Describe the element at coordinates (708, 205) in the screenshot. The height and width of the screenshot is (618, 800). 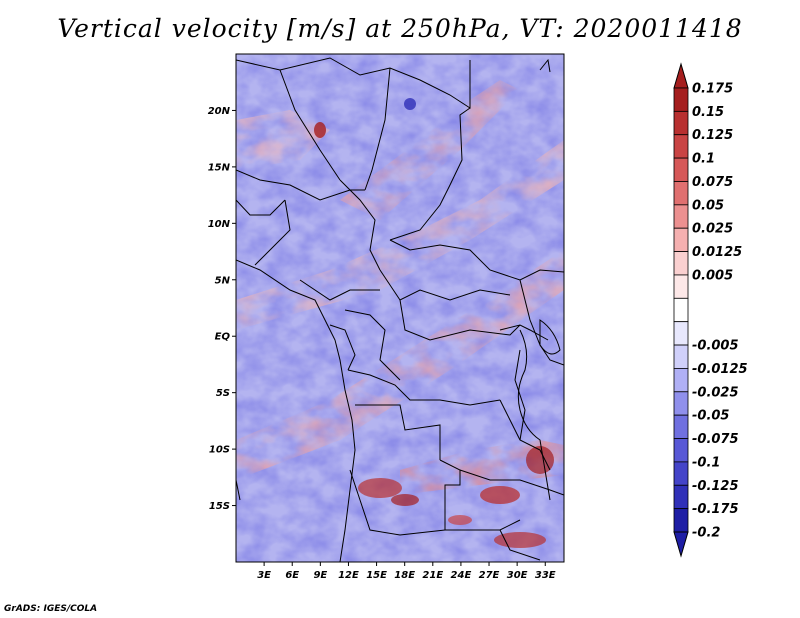
I see `colorbar-label: 0.05` at that location.